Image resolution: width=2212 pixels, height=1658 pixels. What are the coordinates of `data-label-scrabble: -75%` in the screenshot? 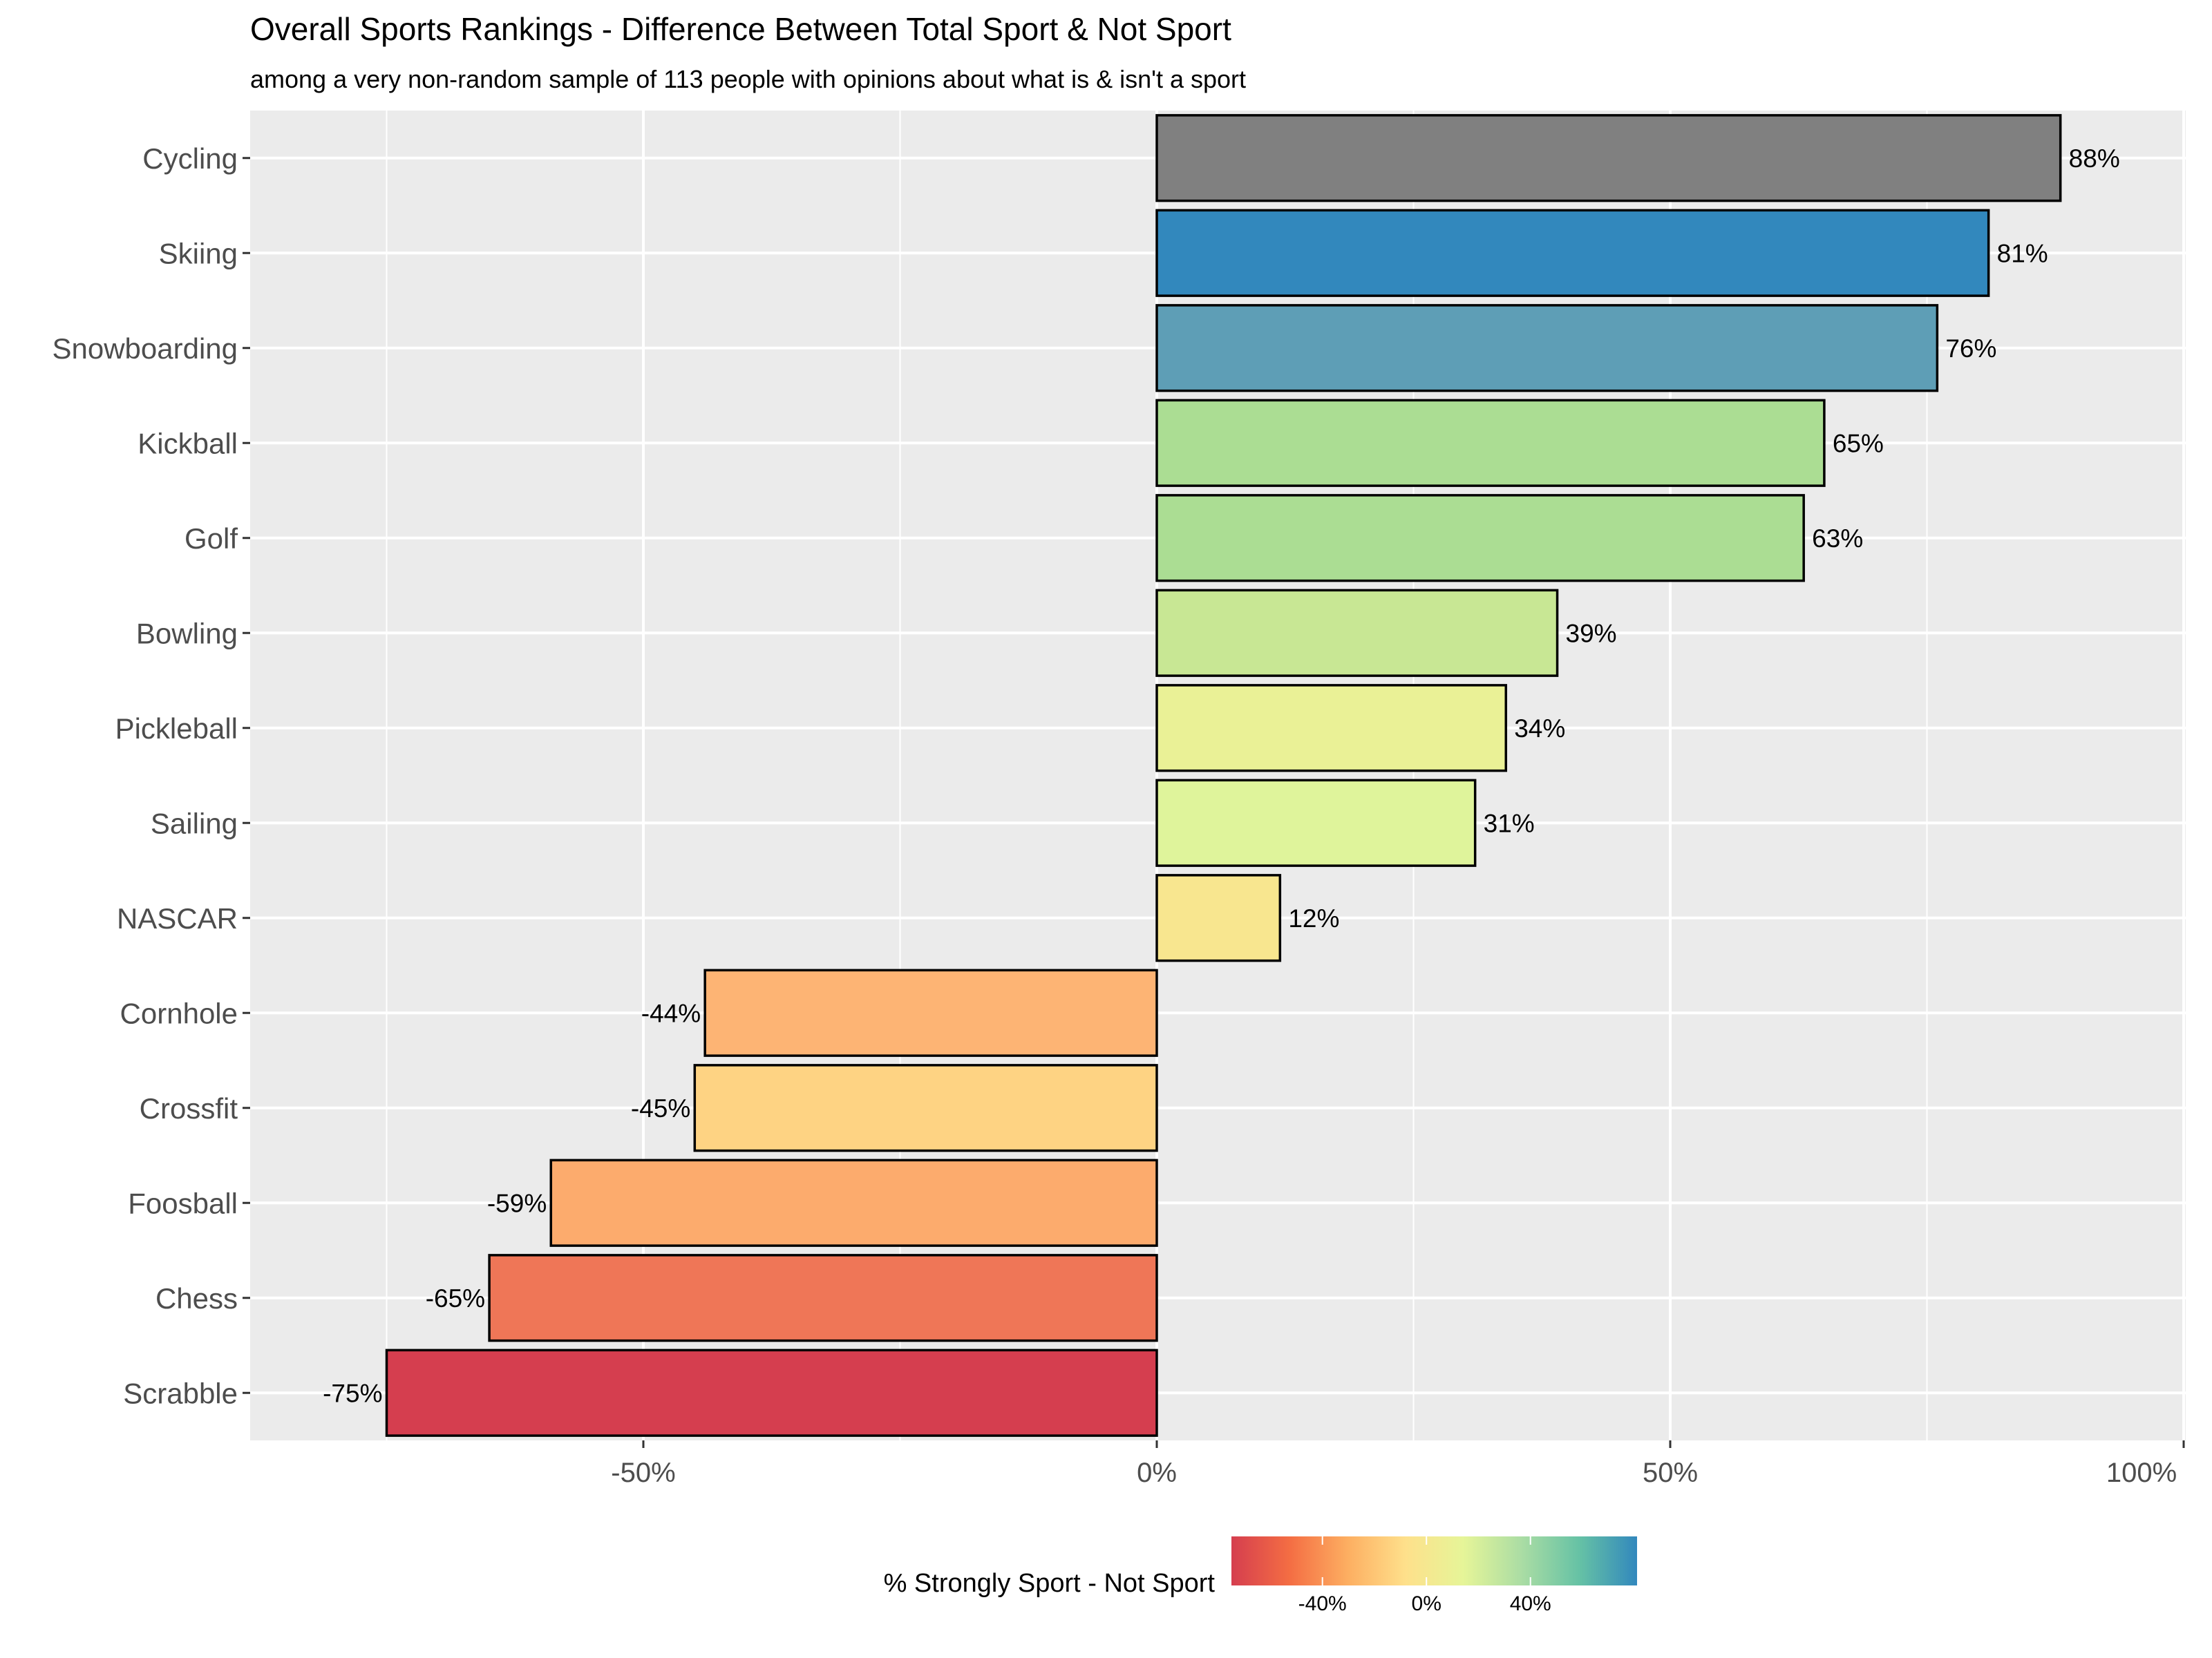 It's located at (352, 1393).